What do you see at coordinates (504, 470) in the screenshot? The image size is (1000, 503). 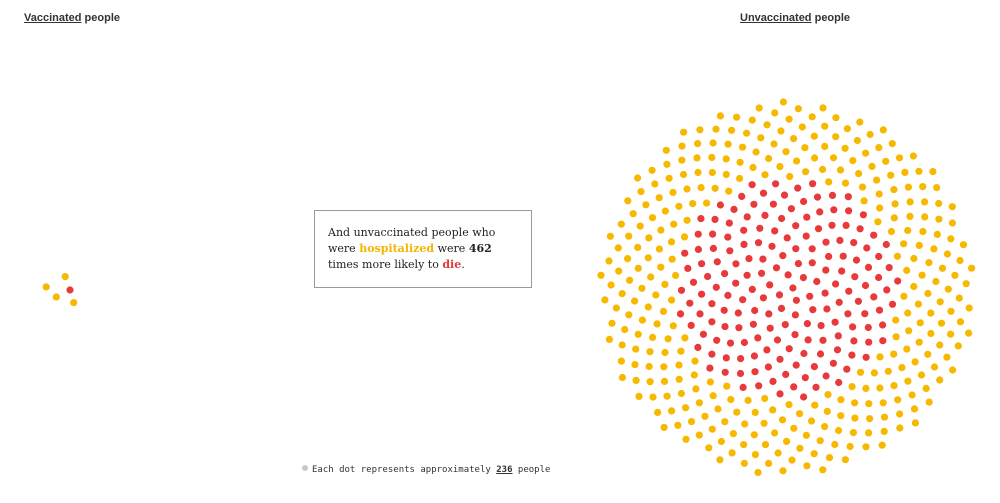 I see `people-per-dot: 236` at bounding box center [504, 470].